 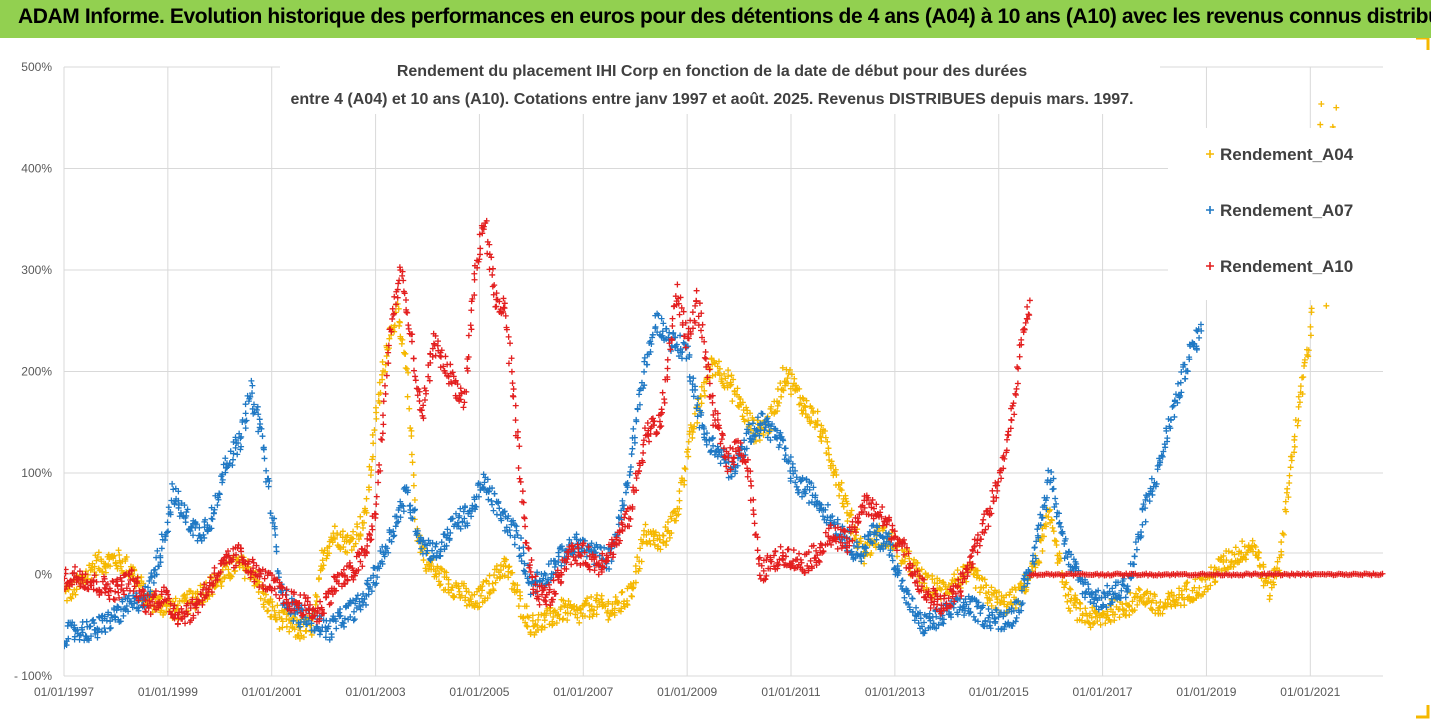 I want to click on y-axis-ticks: 500%400%300%200%100%0%- 100%, so click(x=33, y=371).